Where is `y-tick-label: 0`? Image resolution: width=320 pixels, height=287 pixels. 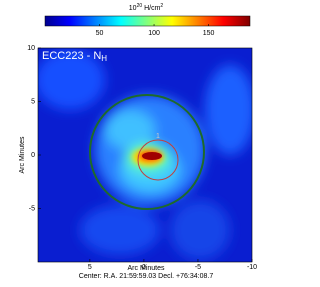
y-tick-label: 0 is located at coordinates (33, 155).